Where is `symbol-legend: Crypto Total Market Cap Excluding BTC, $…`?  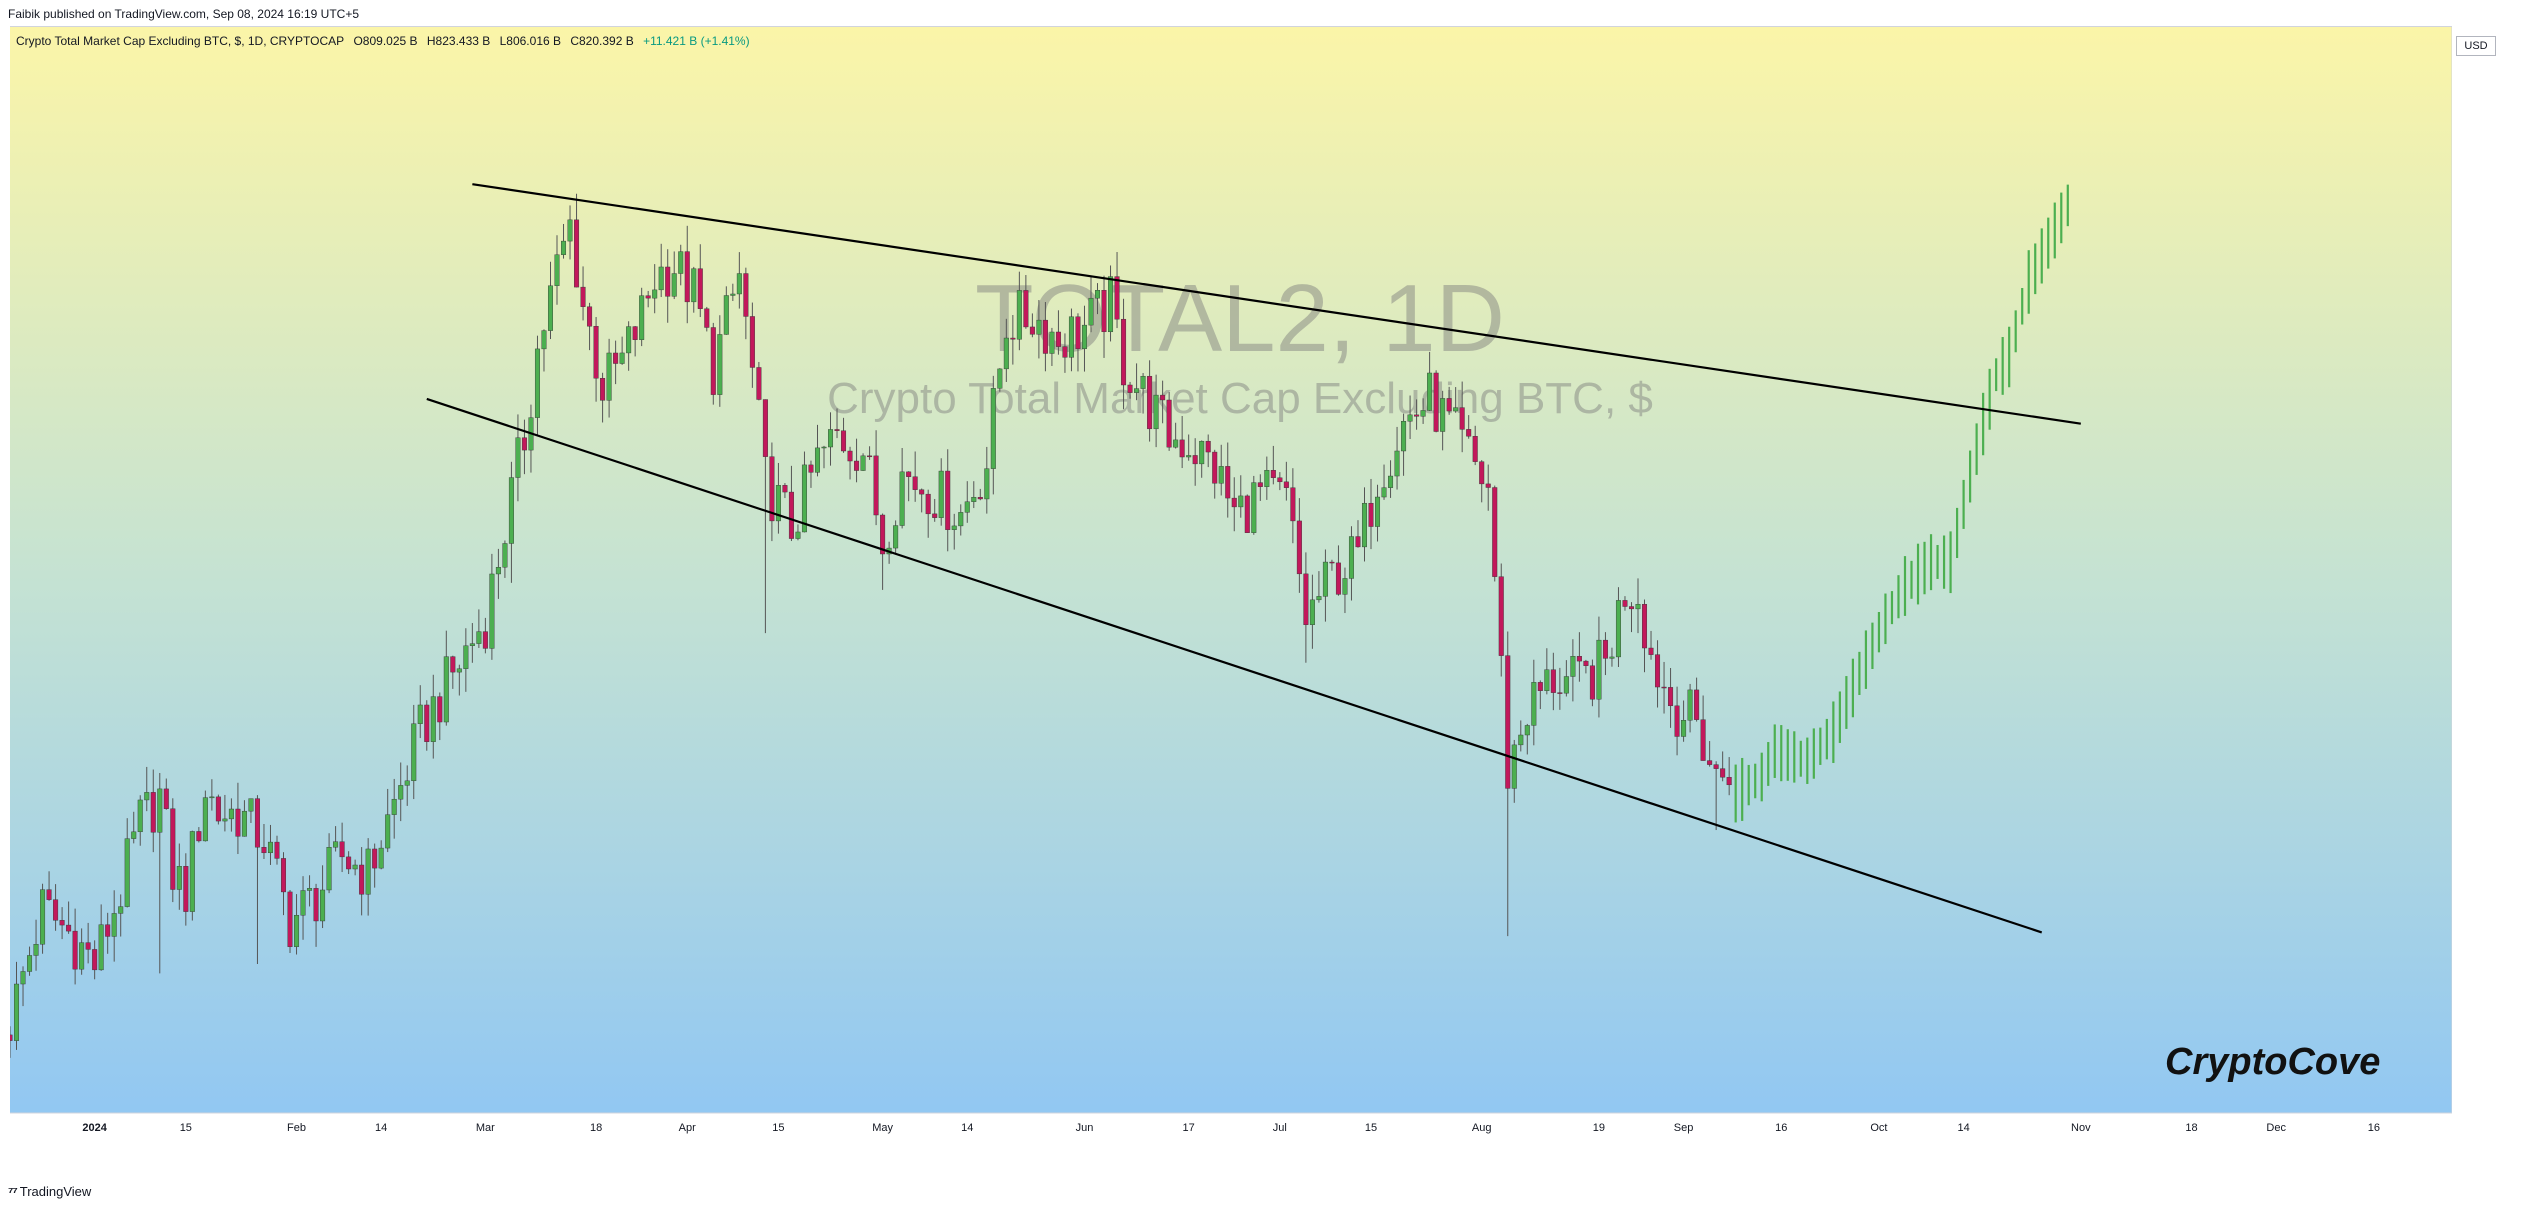
symbol-legend: Crypto Total Market Cap Excluding BTC, $… is located at coordinates (386, 41).